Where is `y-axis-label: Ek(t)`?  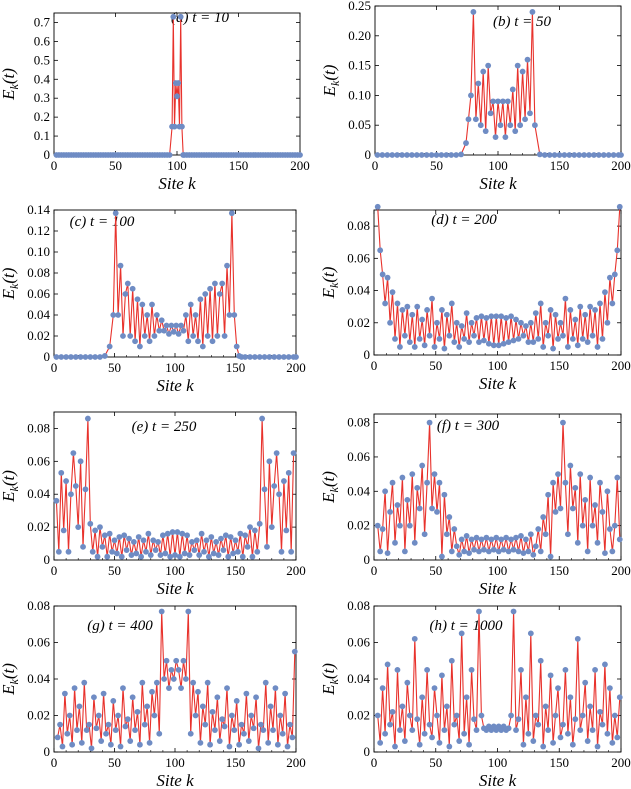 y-axis-label: Ek(t) is located at coordinates (331, 80).